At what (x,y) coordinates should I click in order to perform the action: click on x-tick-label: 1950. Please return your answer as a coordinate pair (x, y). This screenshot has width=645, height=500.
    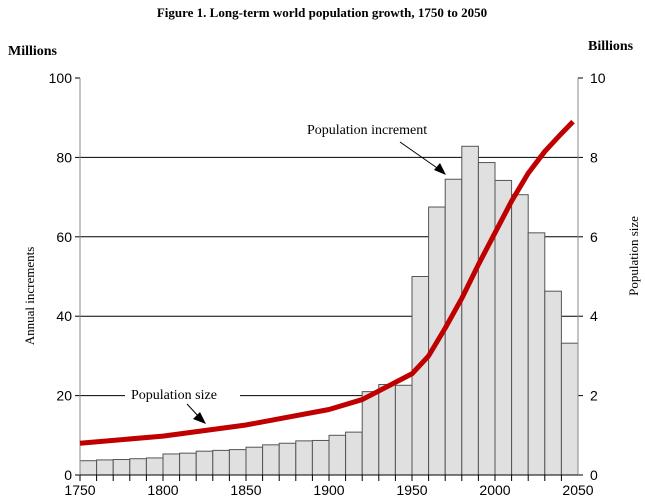
    Looking at the image, I should click on (411, 490).